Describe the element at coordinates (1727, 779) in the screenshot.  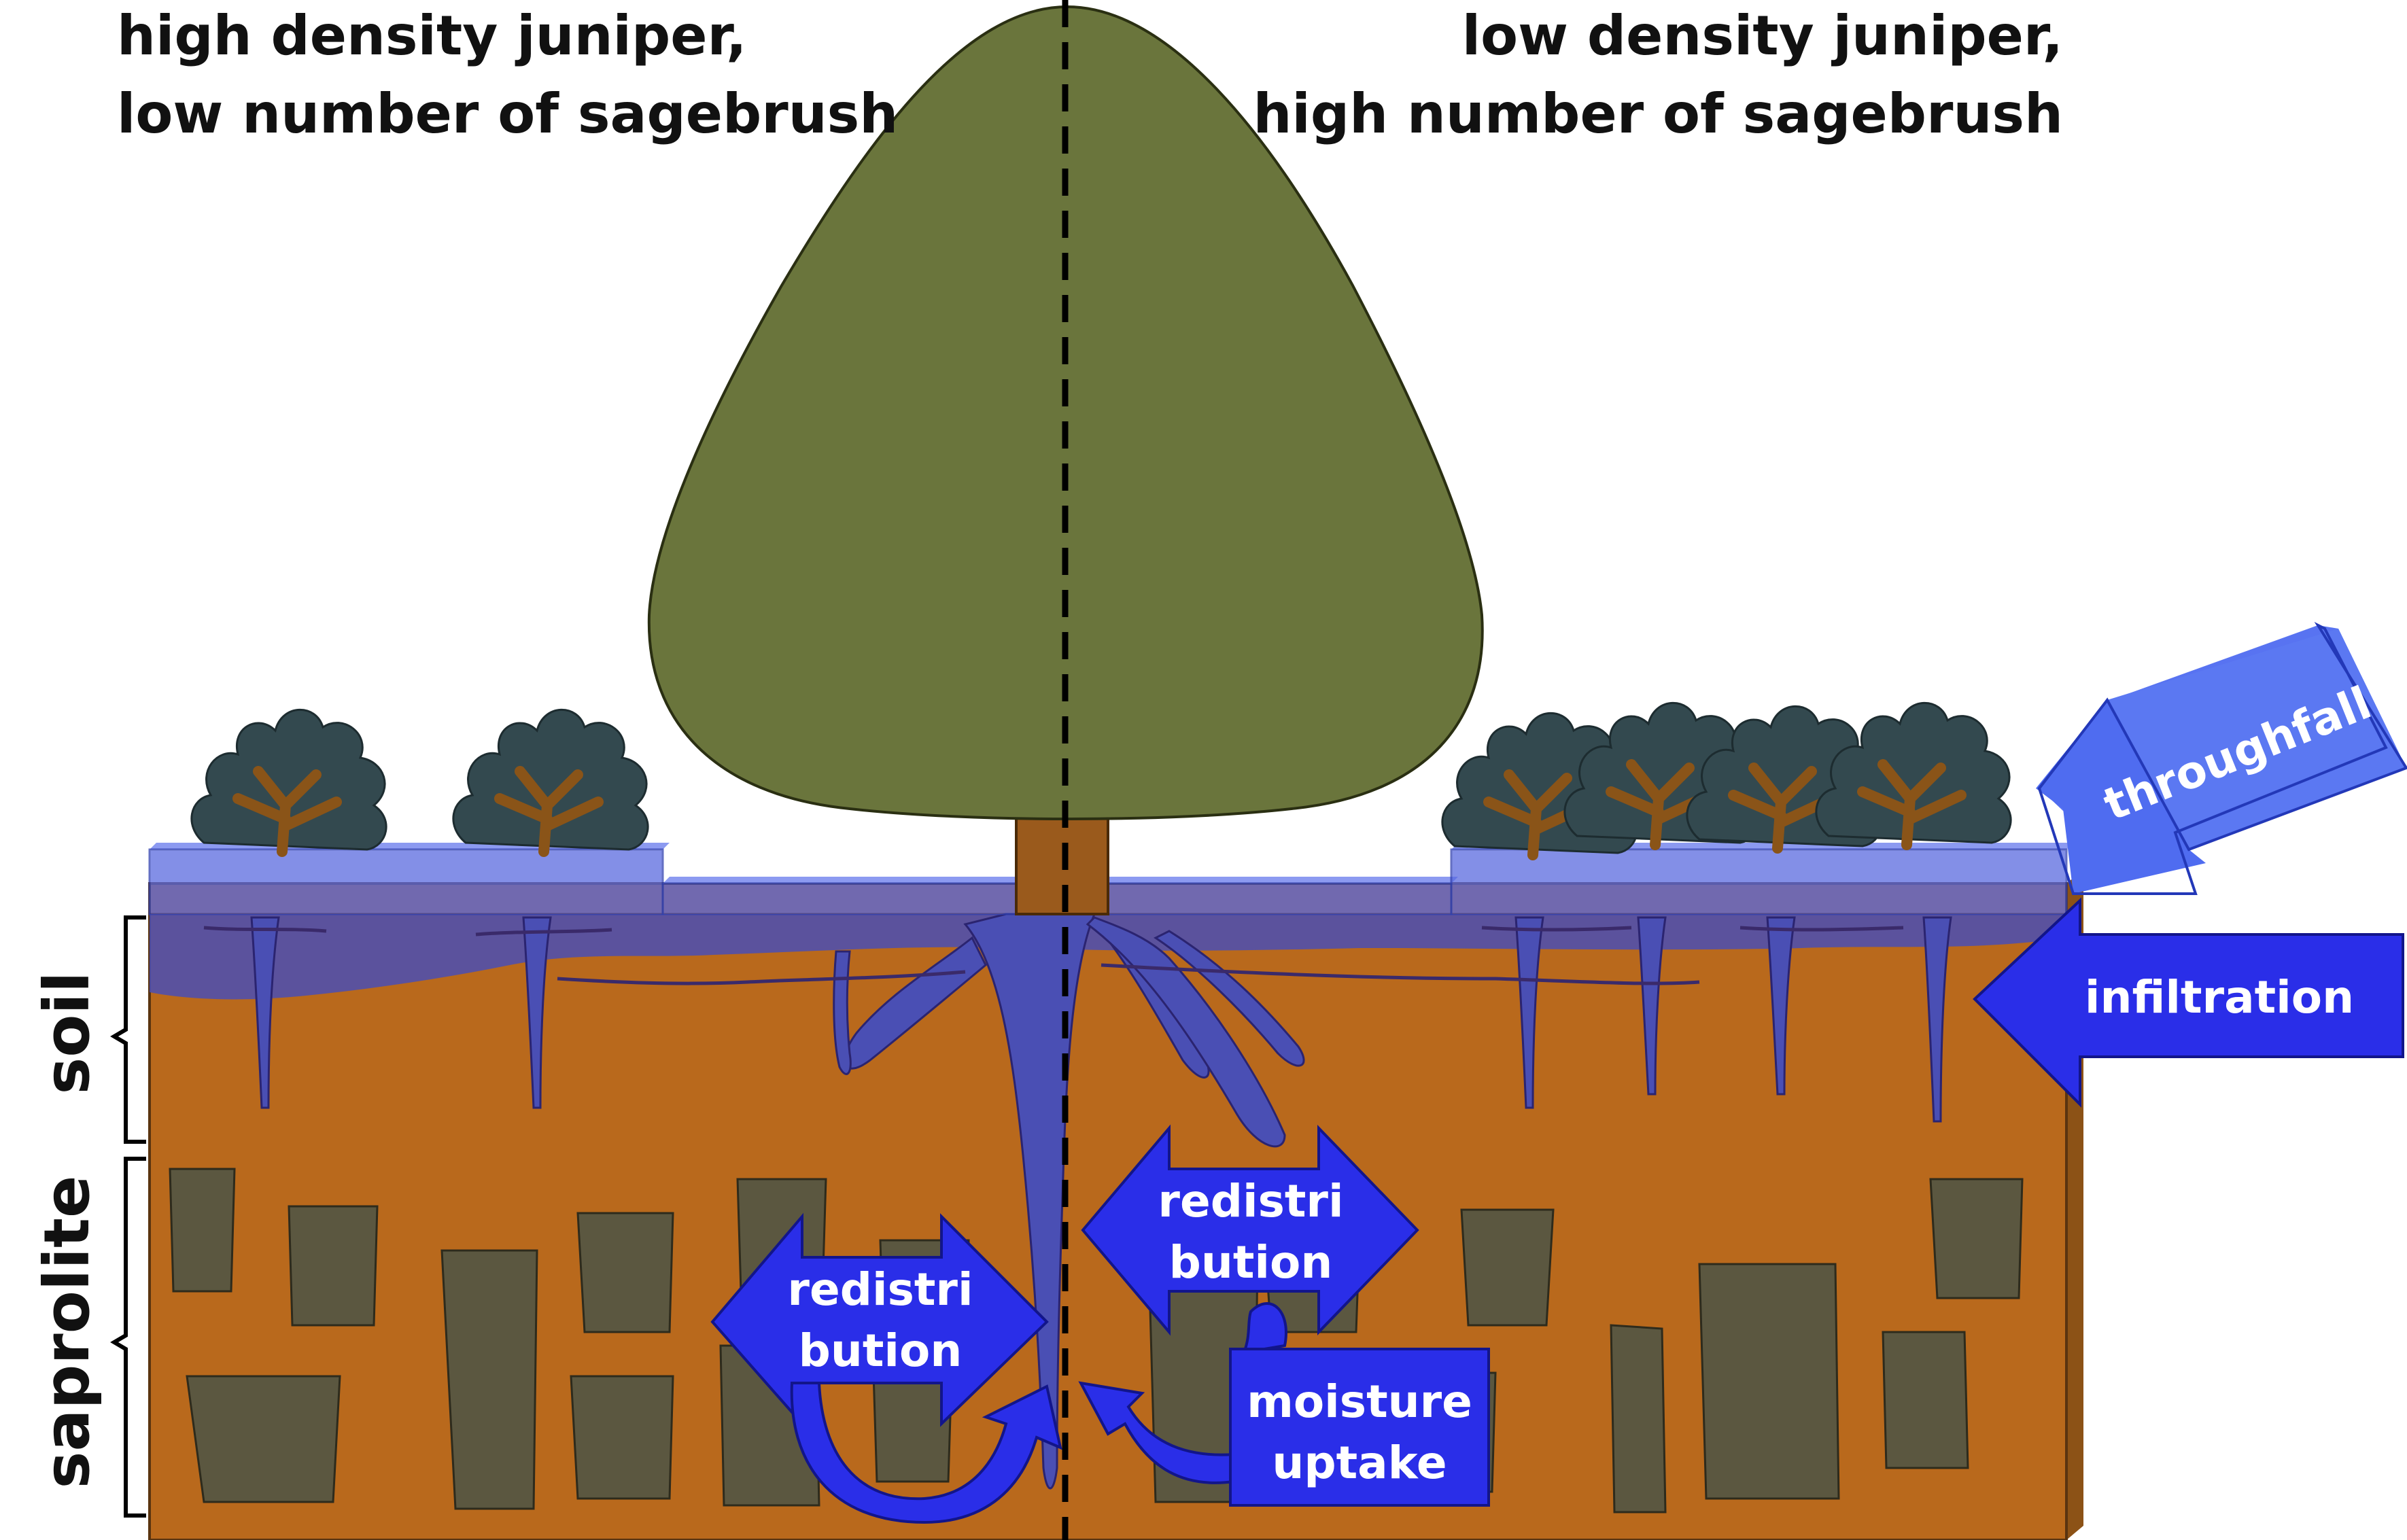
I see `sagebrush-right` at that location.